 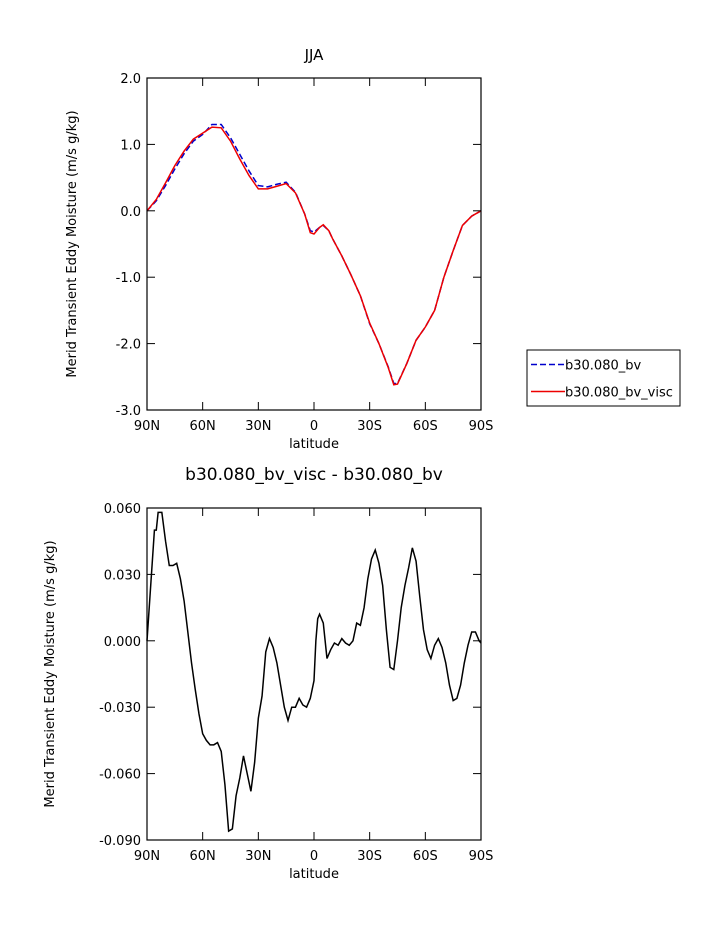 I want to click on y-tick-label: -1.0, so click(x=128, y=278).